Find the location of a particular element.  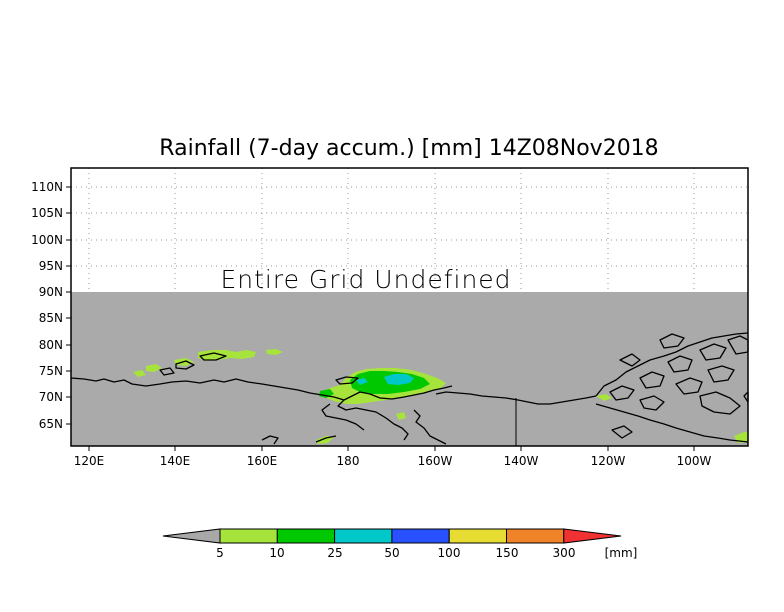

rain-patch-cyan is located at coordinates (399, 379).